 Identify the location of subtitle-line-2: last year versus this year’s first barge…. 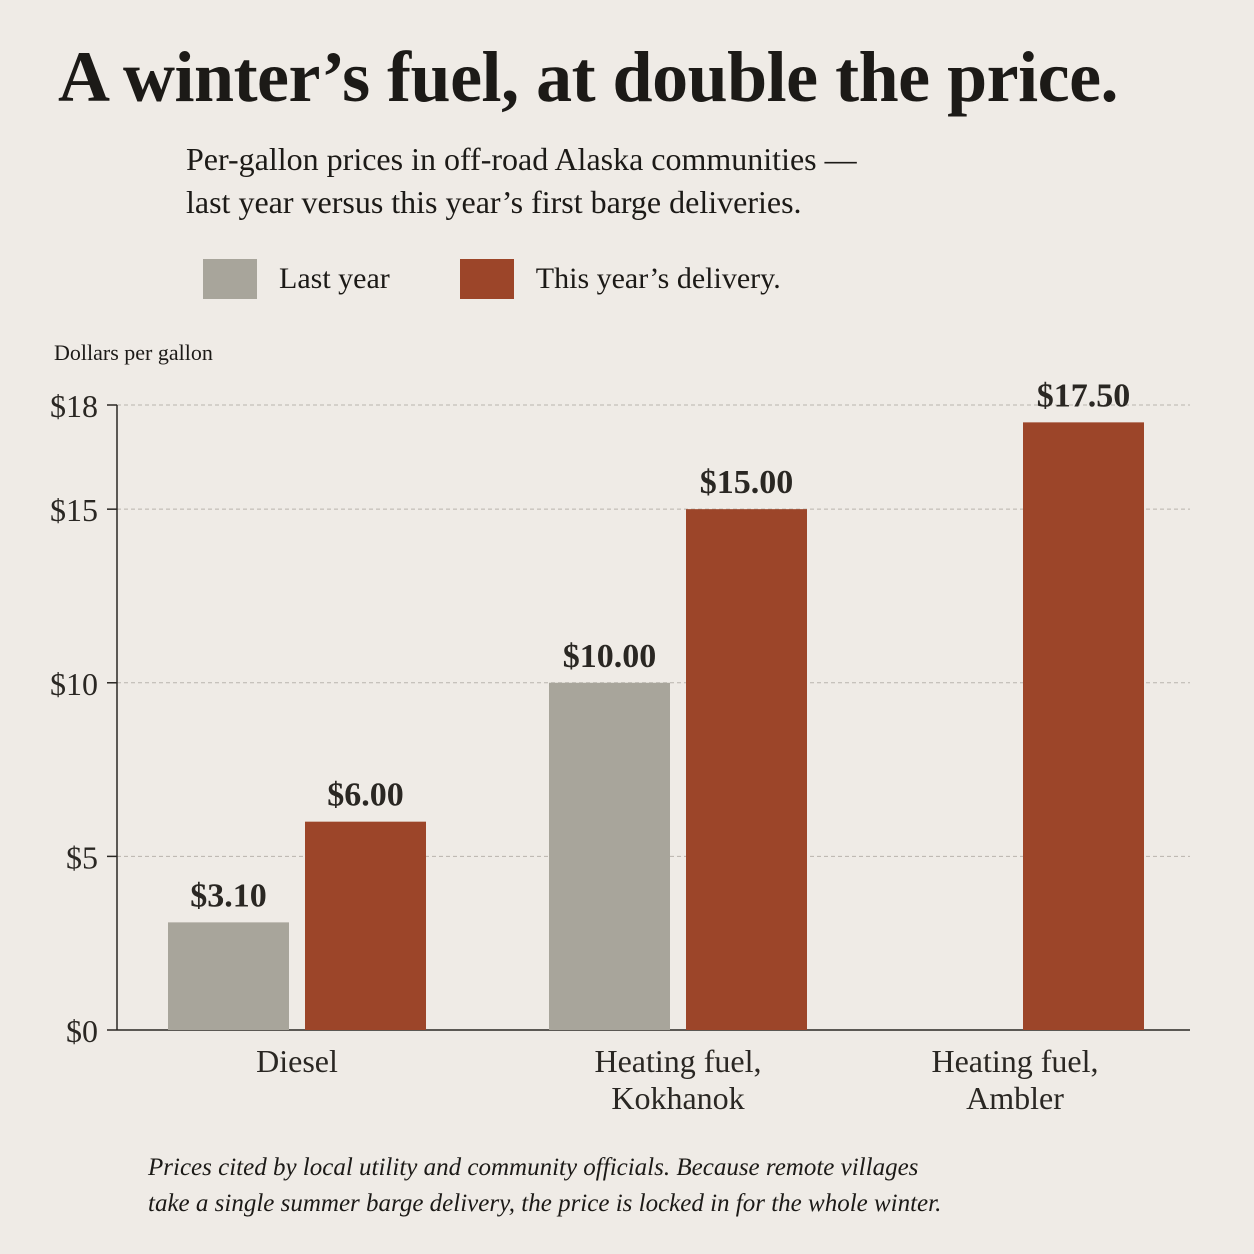
(494, 202).